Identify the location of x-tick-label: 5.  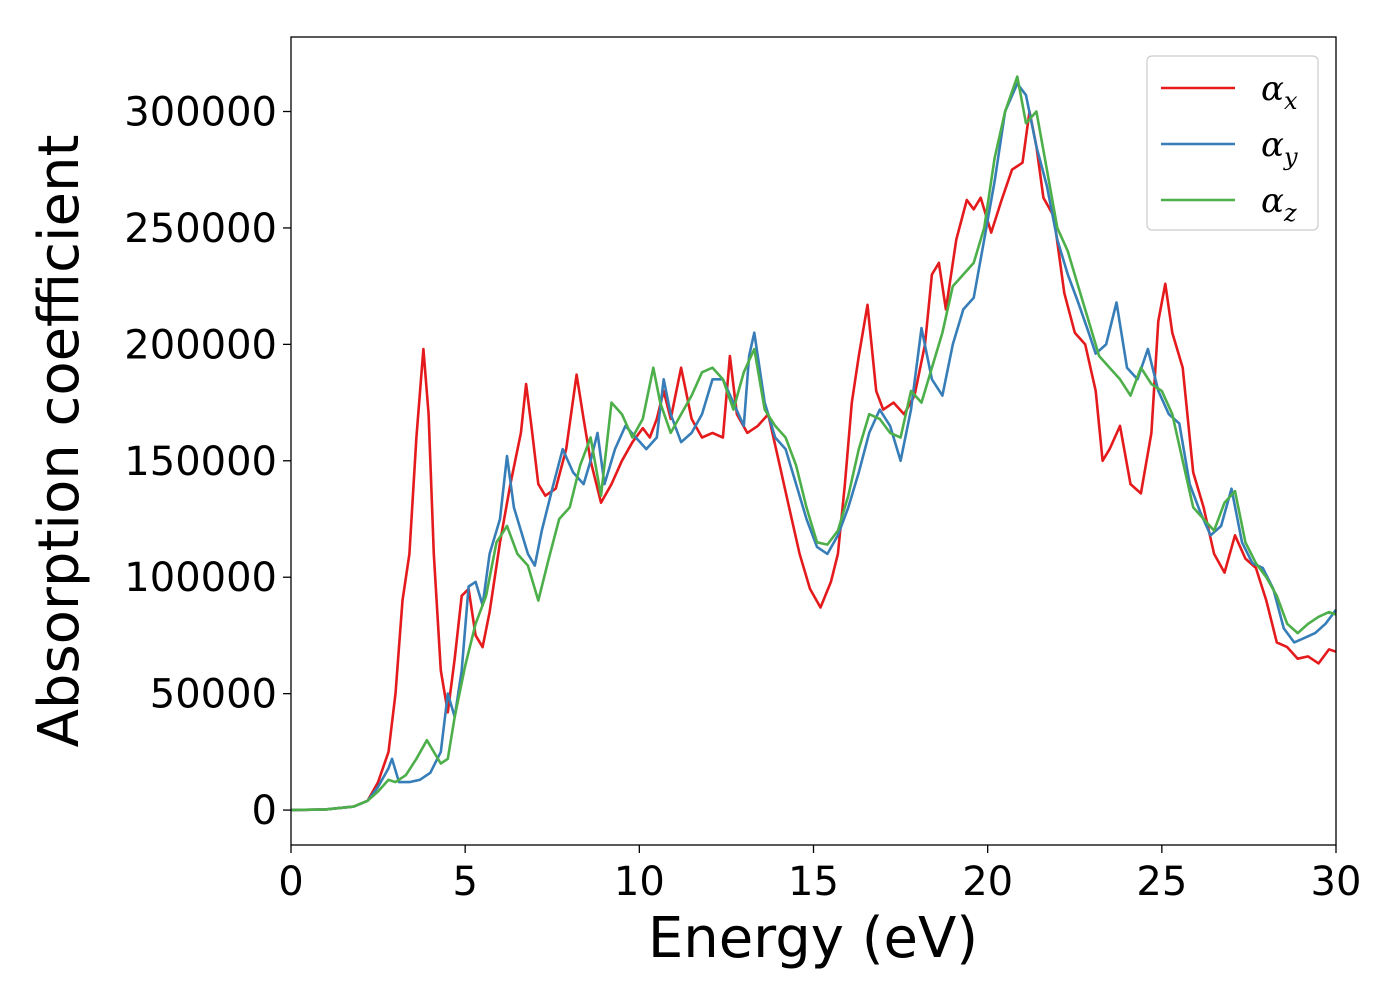
(464, 882).